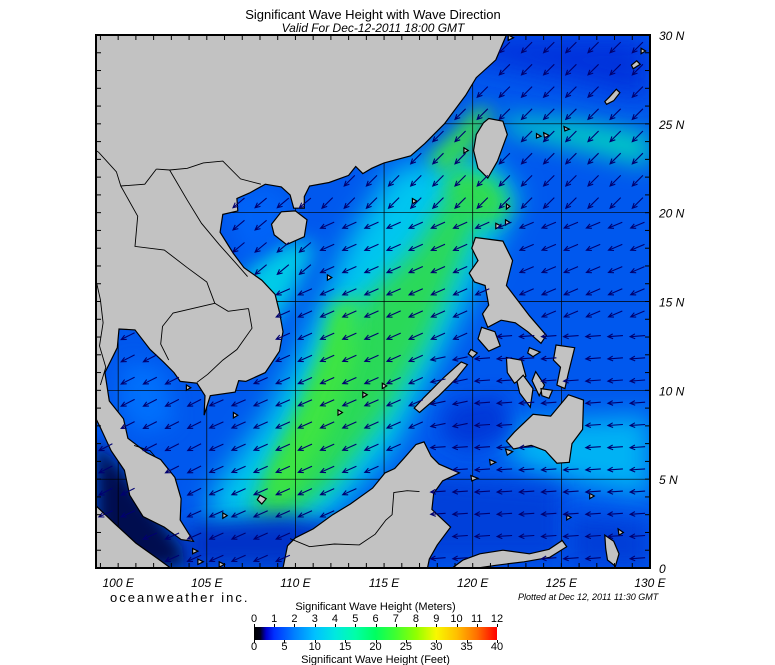 The image size is (775, 665). What do you see at coordinates (294, 619) in the screenshot?
I see `cb-meters-label: 2` at bounding box center [294, 619].